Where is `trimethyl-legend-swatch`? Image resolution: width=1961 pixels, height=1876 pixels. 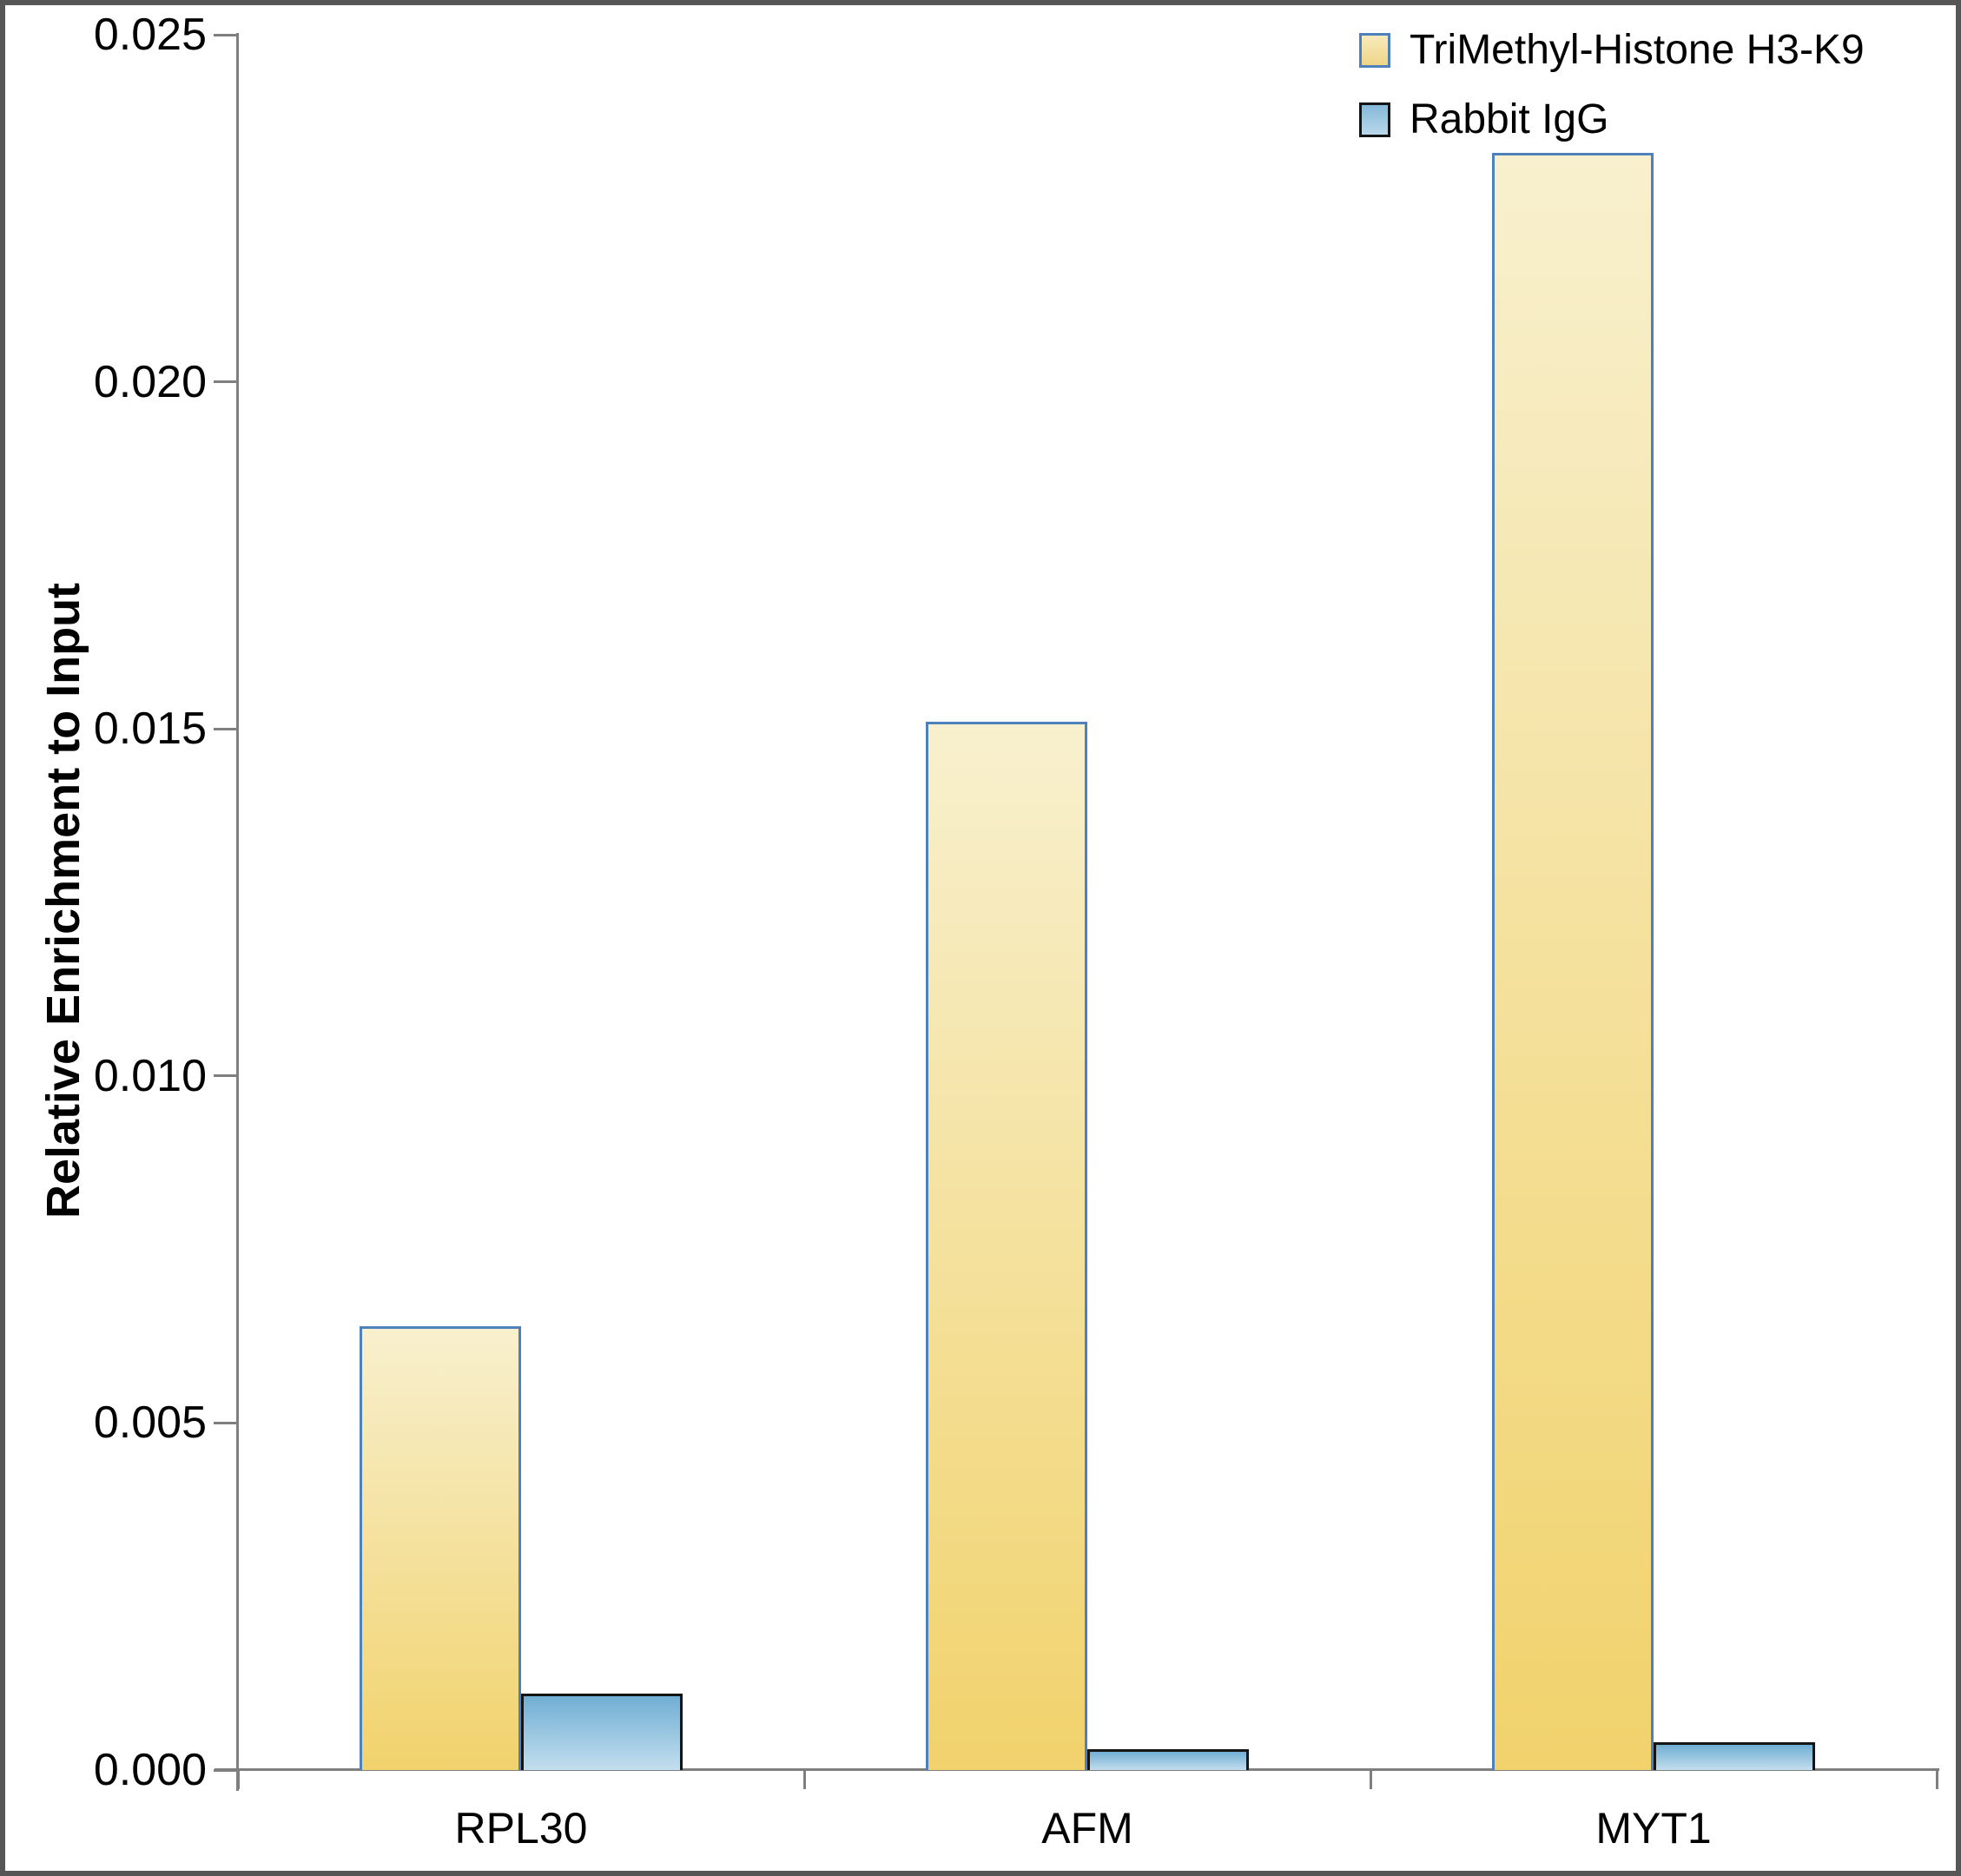
trimethyl-legend-swatch is located at coordinates (1374, 50).